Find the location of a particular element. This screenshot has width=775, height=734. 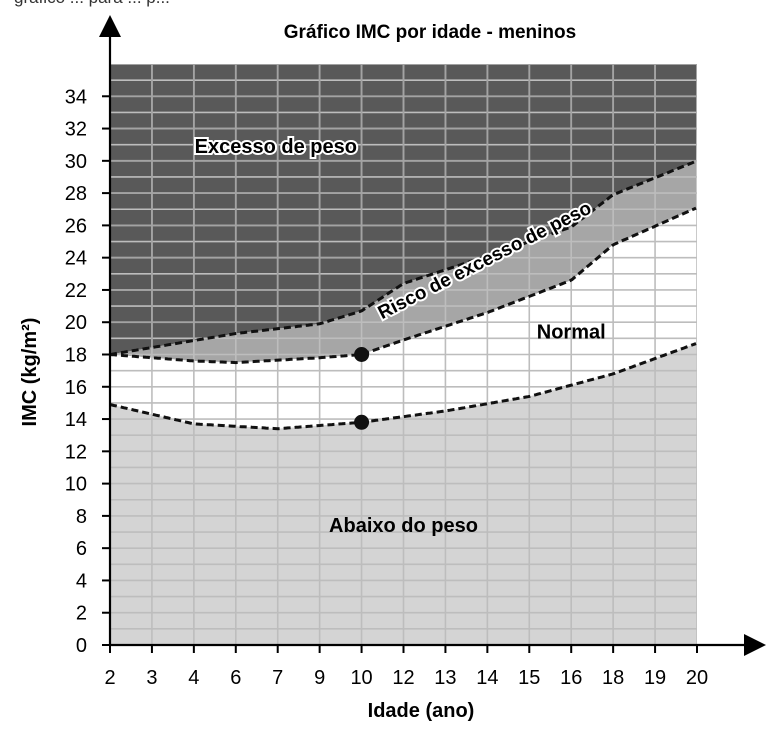

y-tick-label: 22 is located at coordinates (76, 291).